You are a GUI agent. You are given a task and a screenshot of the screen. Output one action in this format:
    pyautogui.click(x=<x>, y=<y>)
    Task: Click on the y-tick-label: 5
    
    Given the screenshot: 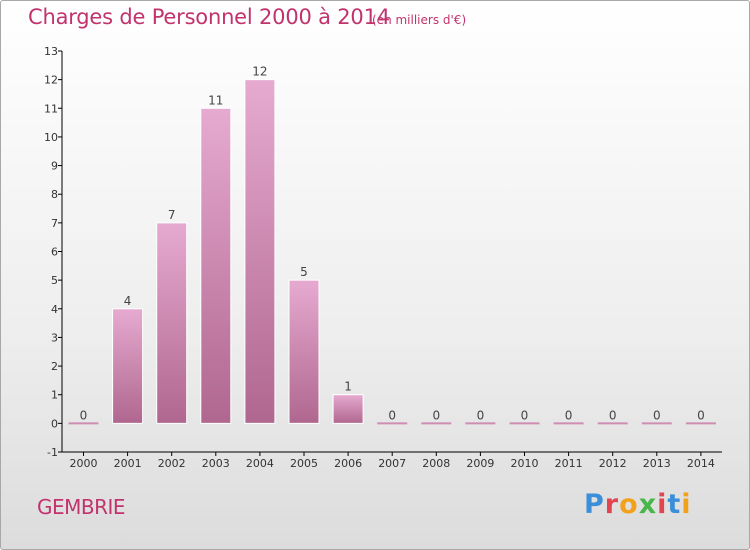 What is the action you would take?
    pyautogui.click(x=54, y=280)
    